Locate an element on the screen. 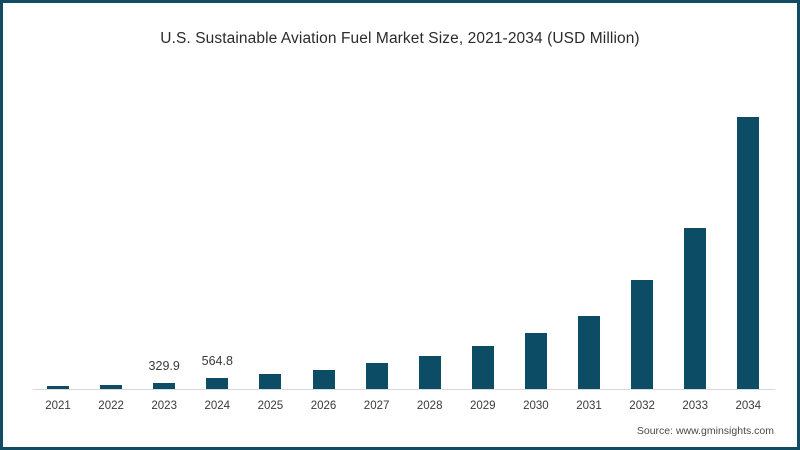 This screenshot has height=450, width=800. x-tick-2021: 2021 is located at coordinates (58, 406).